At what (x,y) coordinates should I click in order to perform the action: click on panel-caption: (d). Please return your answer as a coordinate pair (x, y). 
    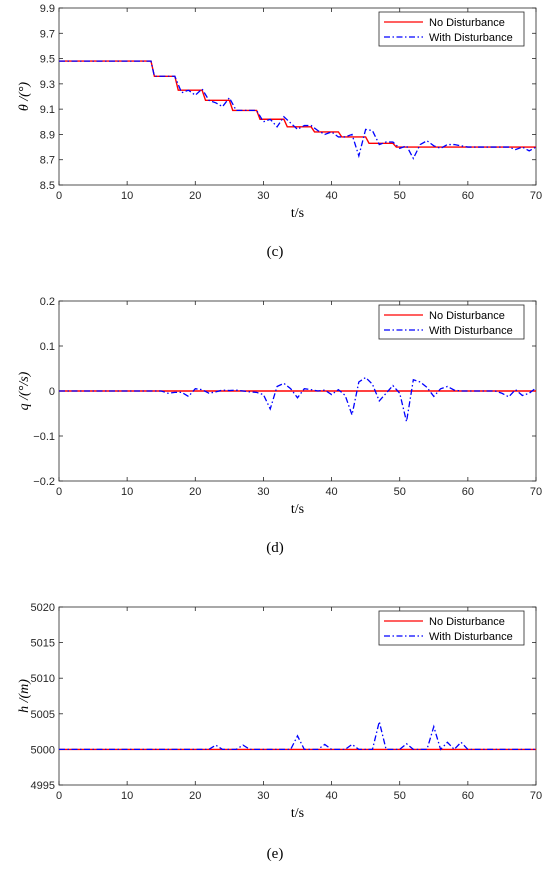
    Looking at the image, I should click on (275, 548).